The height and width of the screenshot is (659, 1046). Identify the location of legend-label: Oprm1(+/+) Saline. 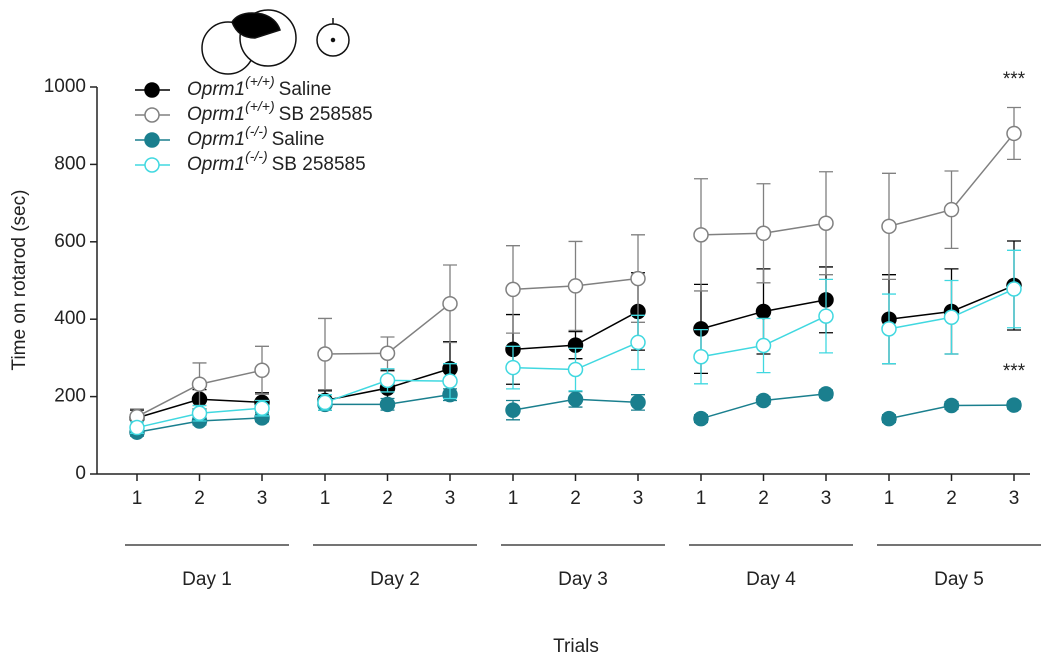
(259, 86).